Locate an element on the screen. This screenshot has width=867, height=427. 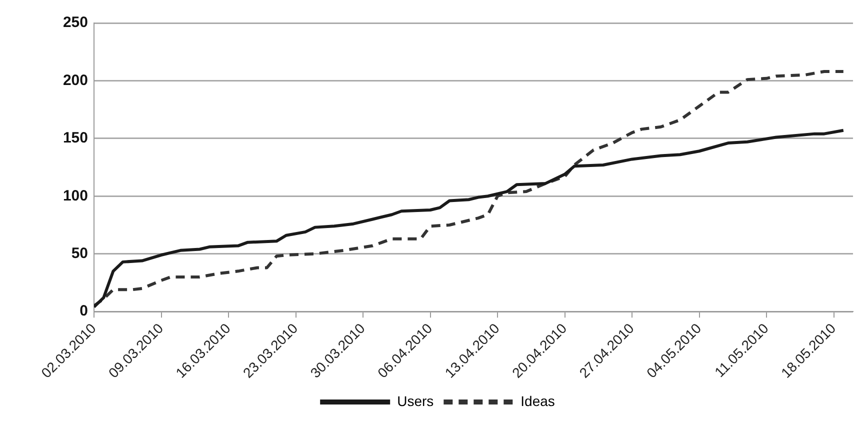
y-tick-label: 50 is located at coordinates (79, 253).